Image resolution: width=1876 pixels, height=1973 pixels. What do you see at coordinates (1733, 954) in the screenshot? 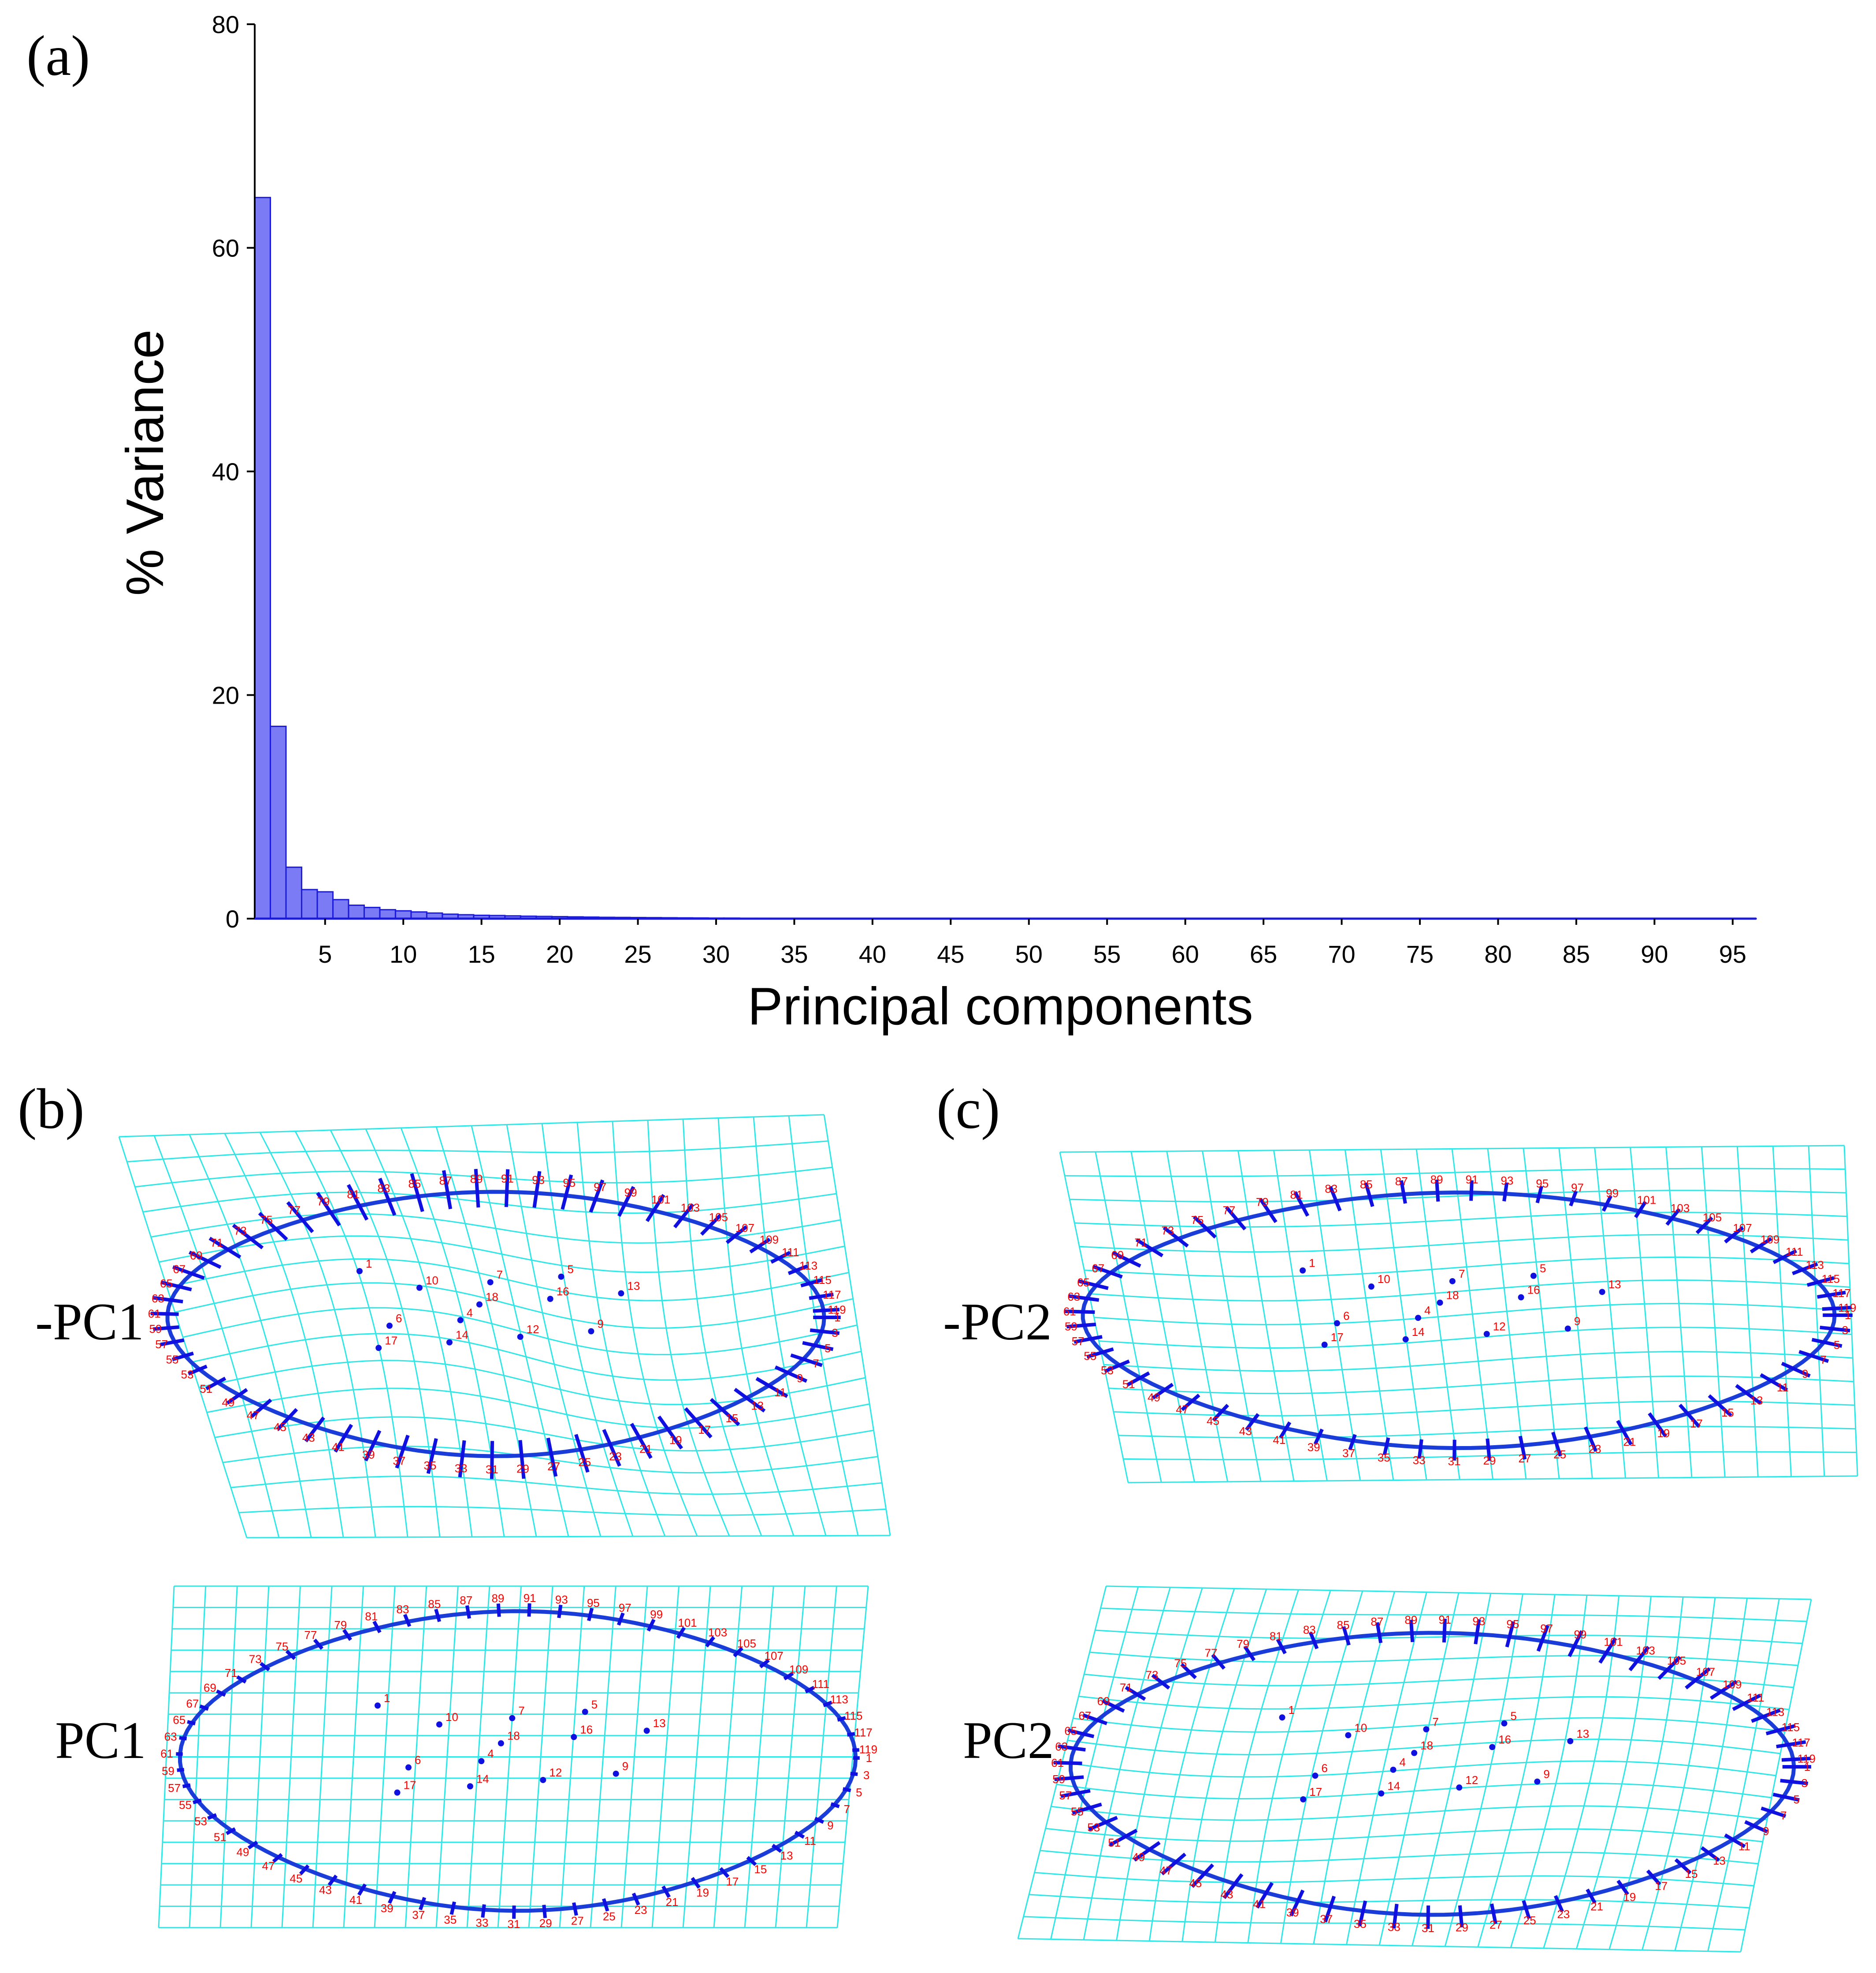
I see `x-tick-label-95: 95` at bounding box center [1733, 954].